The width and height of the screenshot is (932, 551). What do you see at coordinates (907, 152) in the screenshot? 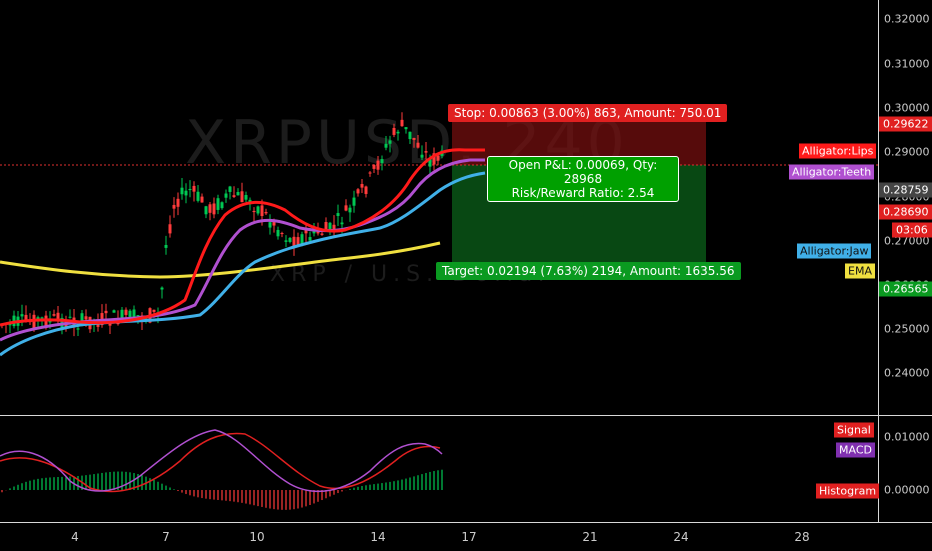
I see `price-label: 0.29000` at bounding box center [907, 152].